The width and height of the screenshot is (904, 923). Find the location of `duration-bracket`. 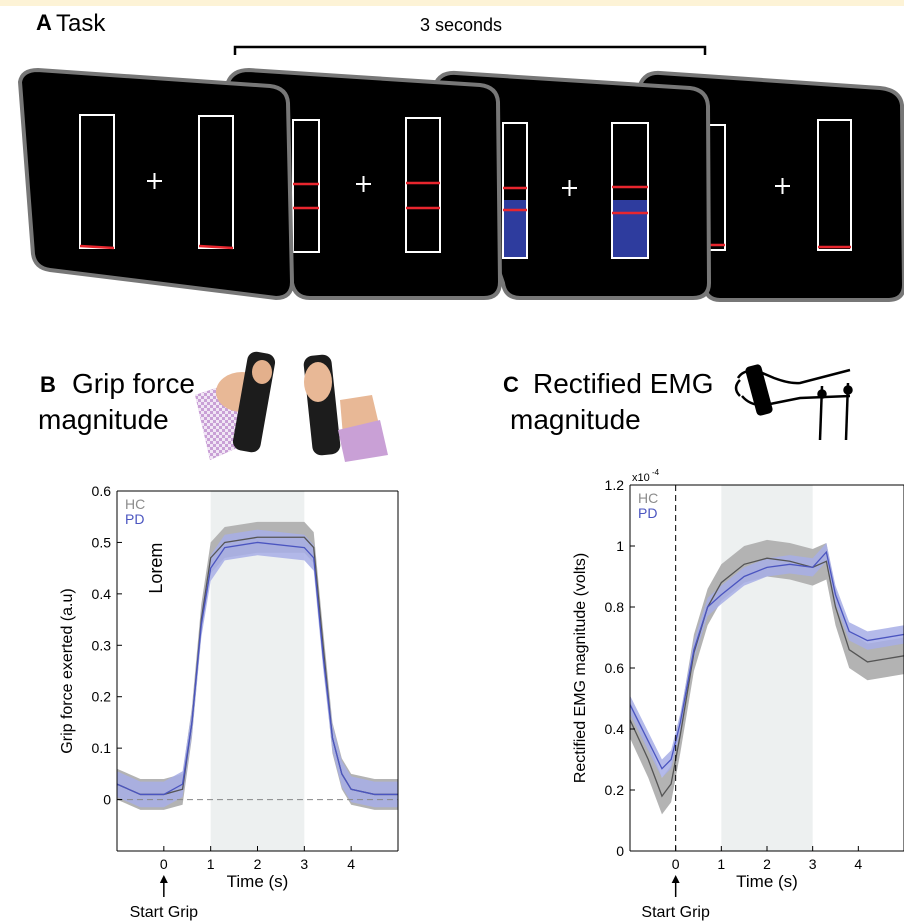

duration-bracket is located at coordinates (470, 50).